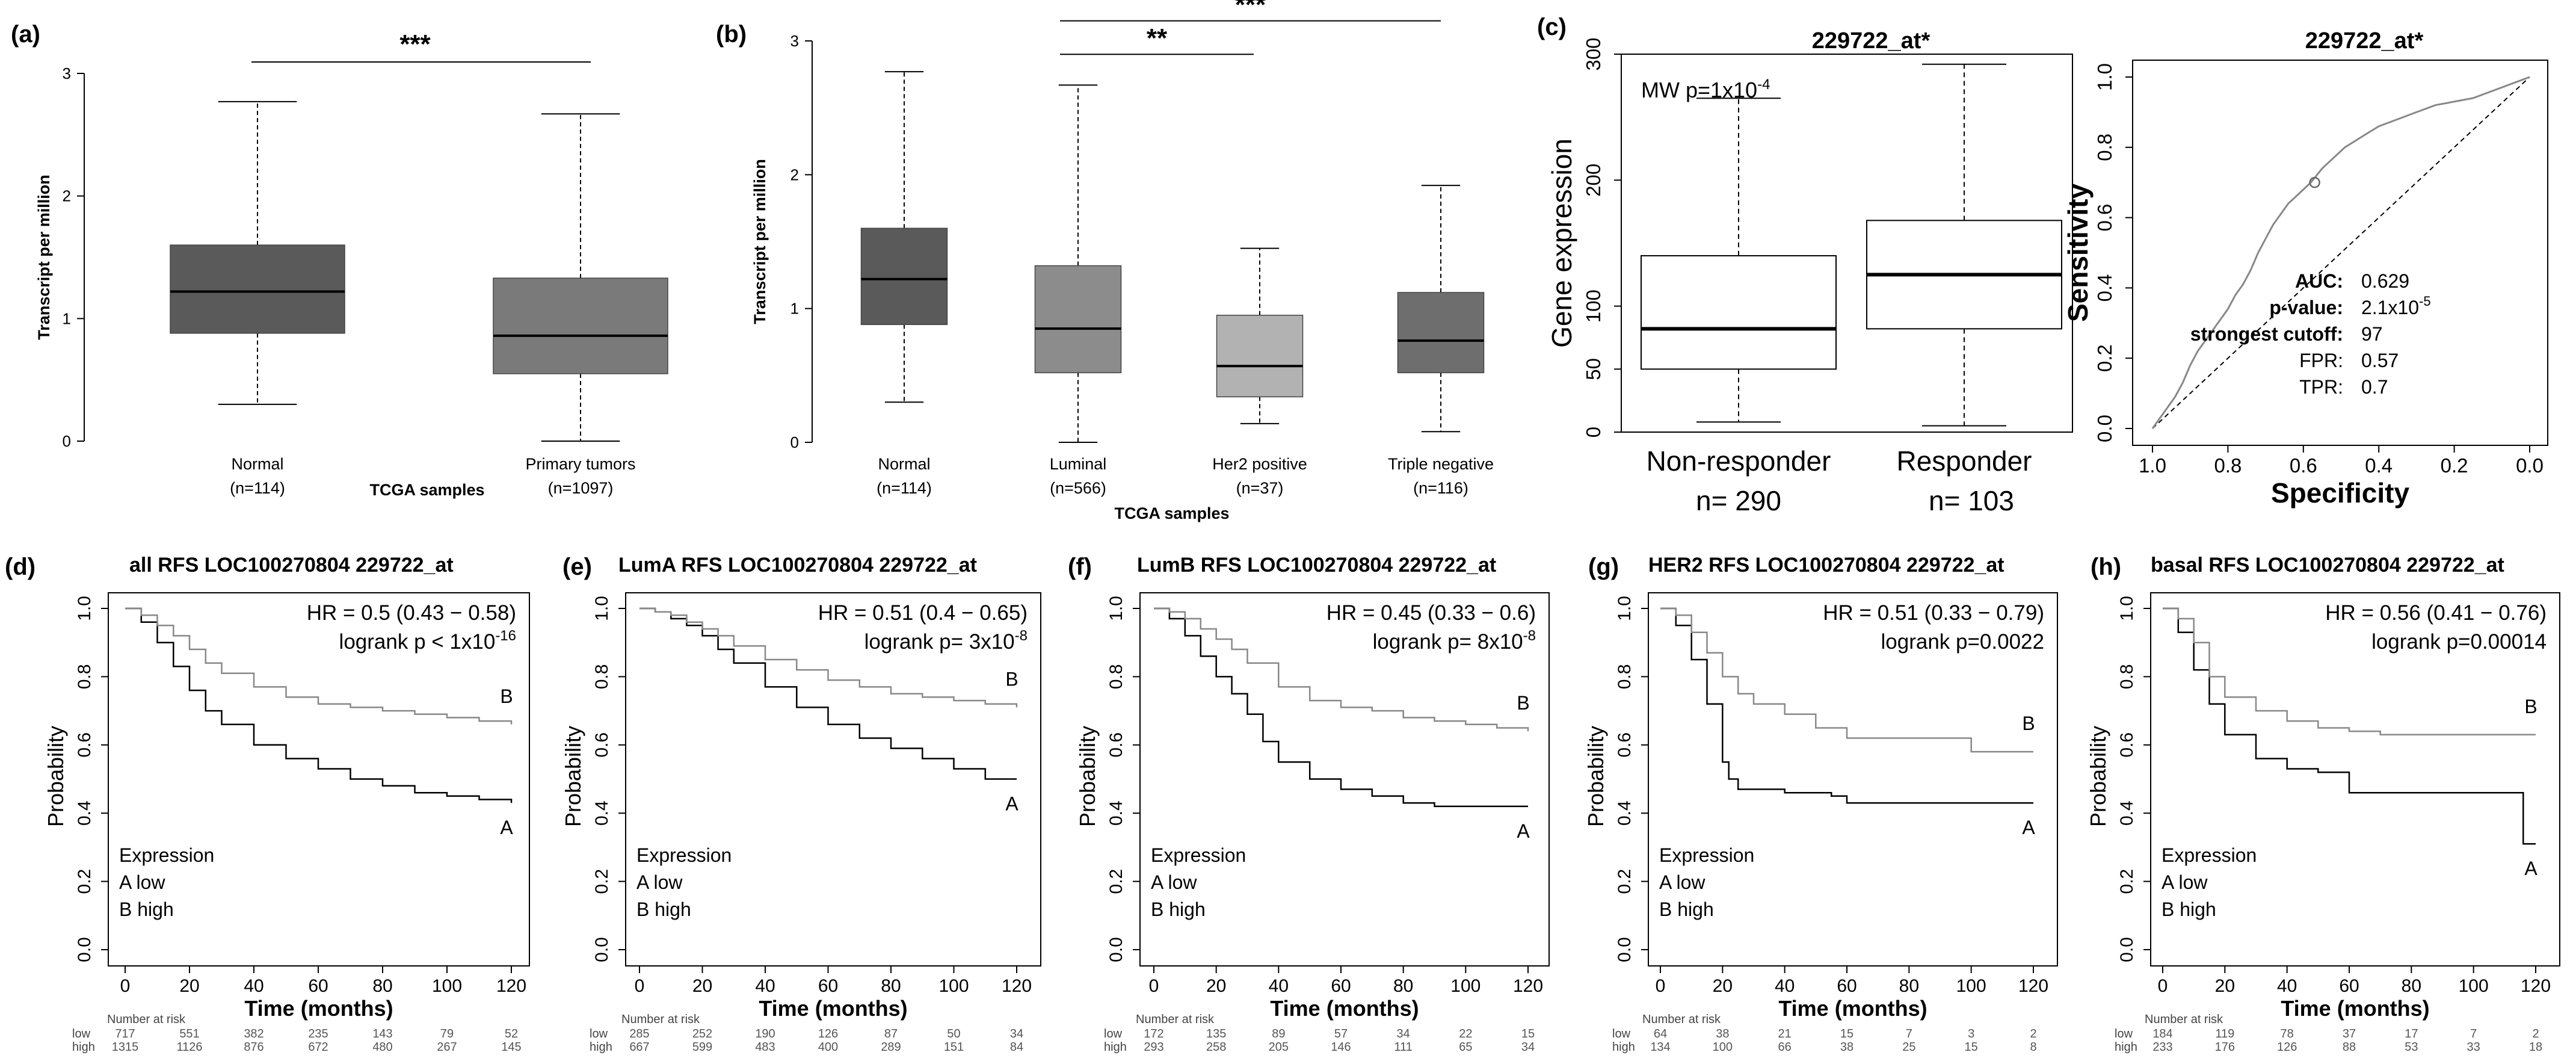 This screenshot has width=2576, height=1064. What do you see at coordinates (2530, 868) in the screenshot?
I see `series-end-label: A` at bounding box center [2530, 868].